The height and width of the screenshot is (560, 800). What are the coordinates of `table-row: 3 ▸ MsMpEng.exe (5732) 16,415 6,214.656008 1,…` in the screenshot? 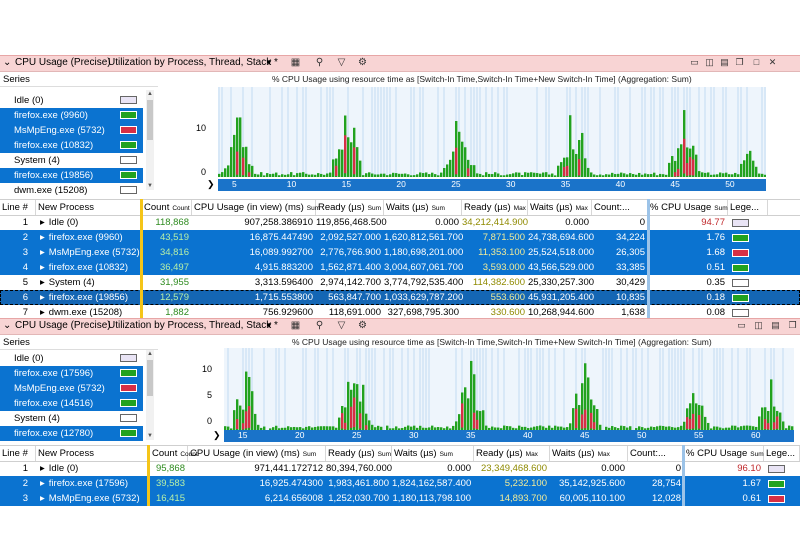 It's located at (400, 498).